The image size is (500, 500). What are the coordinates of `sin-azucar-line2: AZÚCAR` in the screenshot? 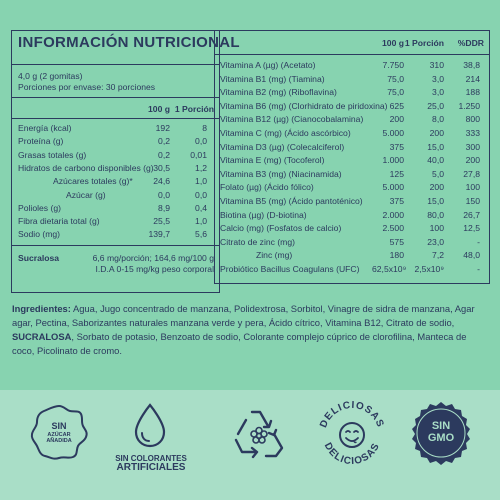 It's located at (59, 435).